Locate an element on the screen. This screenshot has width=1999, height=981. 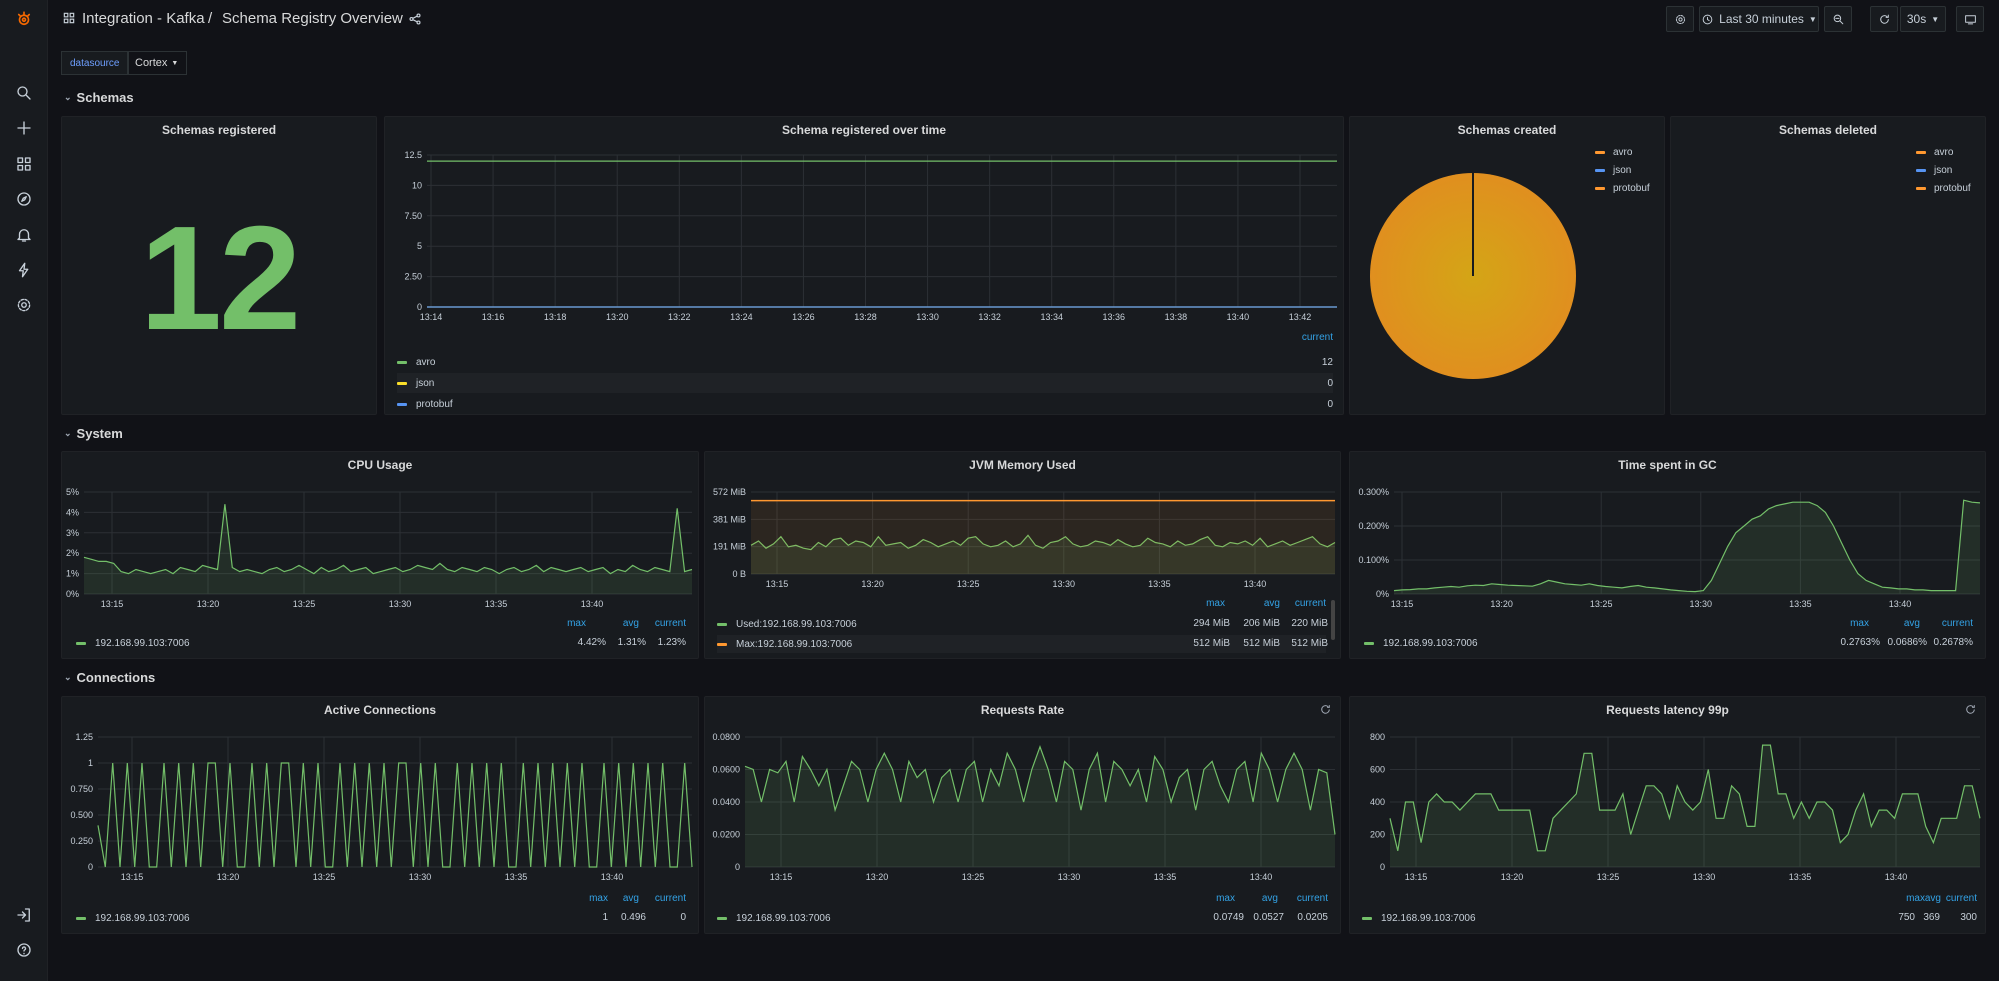
legend-item-json: json 0 is located at coordinates (865, 383).